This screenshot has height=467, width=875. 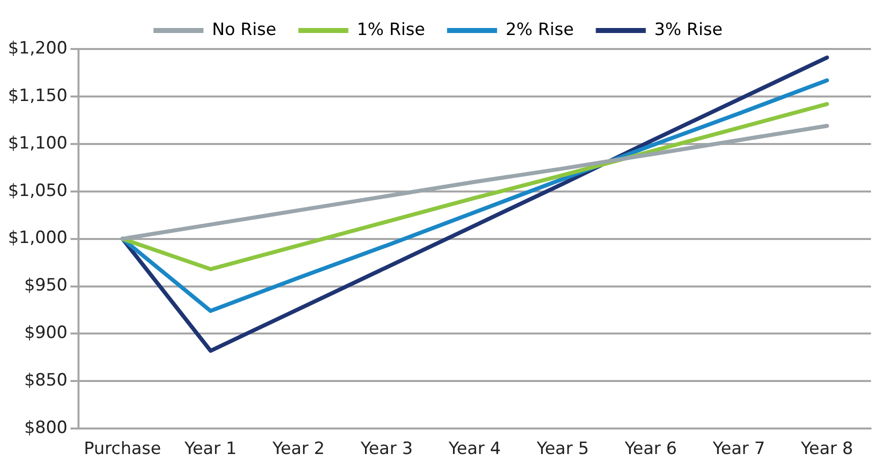 What do you see at coordinates (38, 48) in the screenshot?
I see `y-tick-label: $1,200` at bounding box center [38, 48].